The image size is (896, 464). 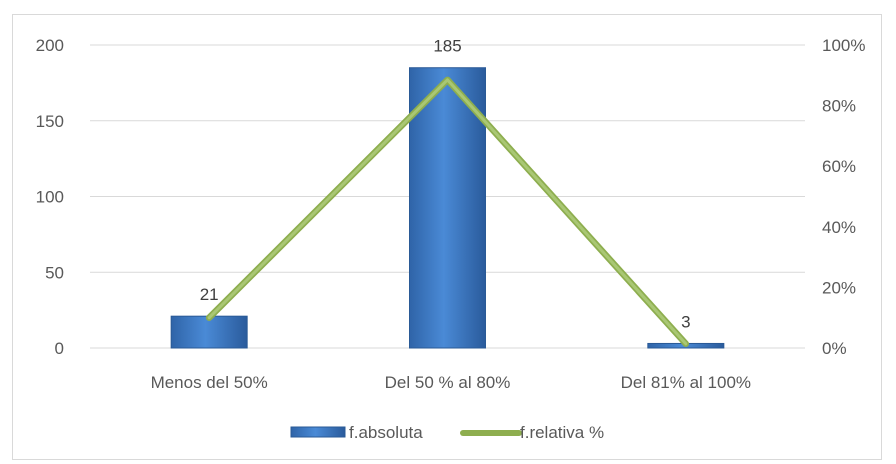 I want to click on data-label: 3, so click(x=685, y=321).